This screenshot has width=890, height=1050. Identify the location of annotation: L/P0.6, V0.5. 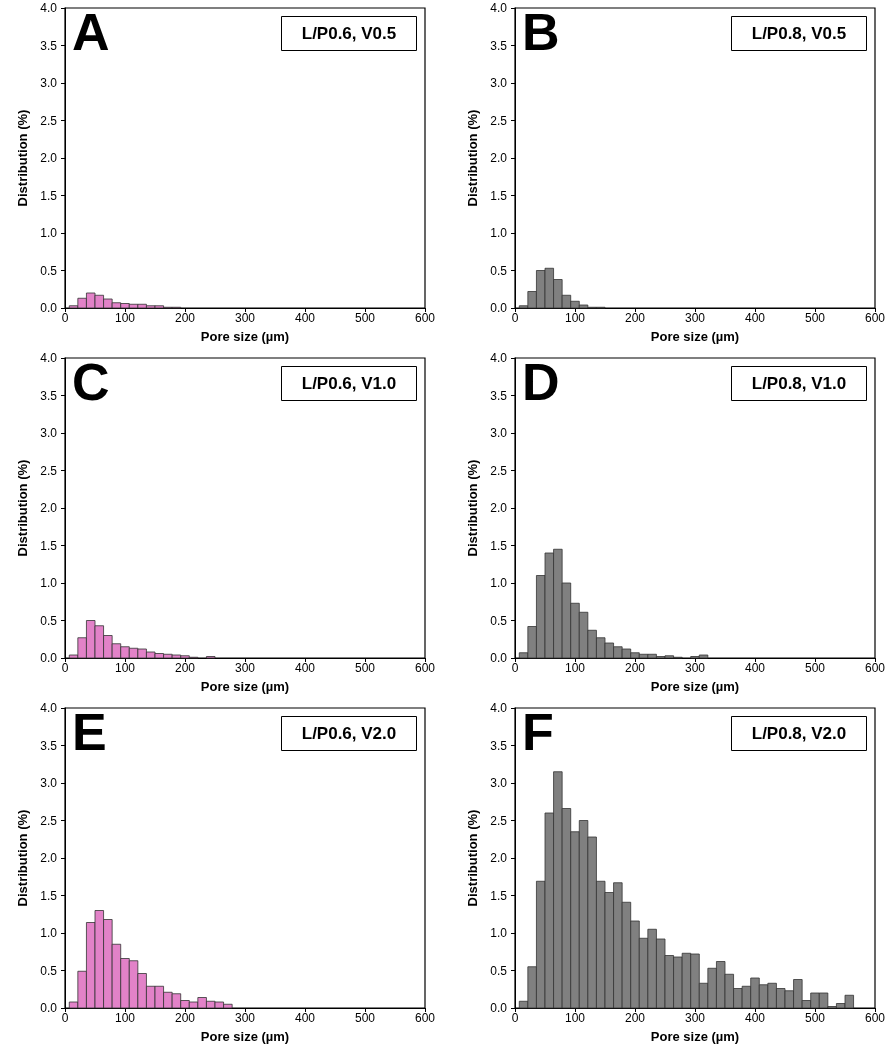
(349, 33).